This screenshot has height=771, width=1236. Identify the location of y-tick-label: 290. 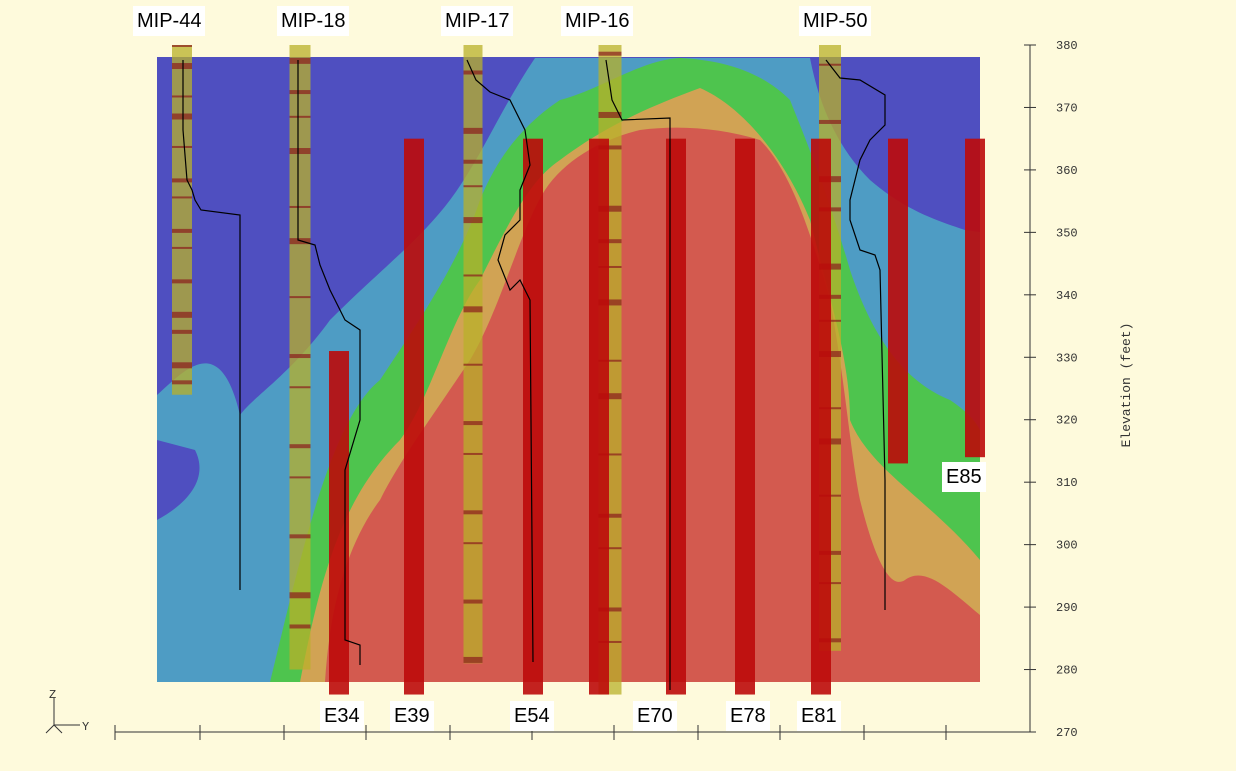
(1067, 608).